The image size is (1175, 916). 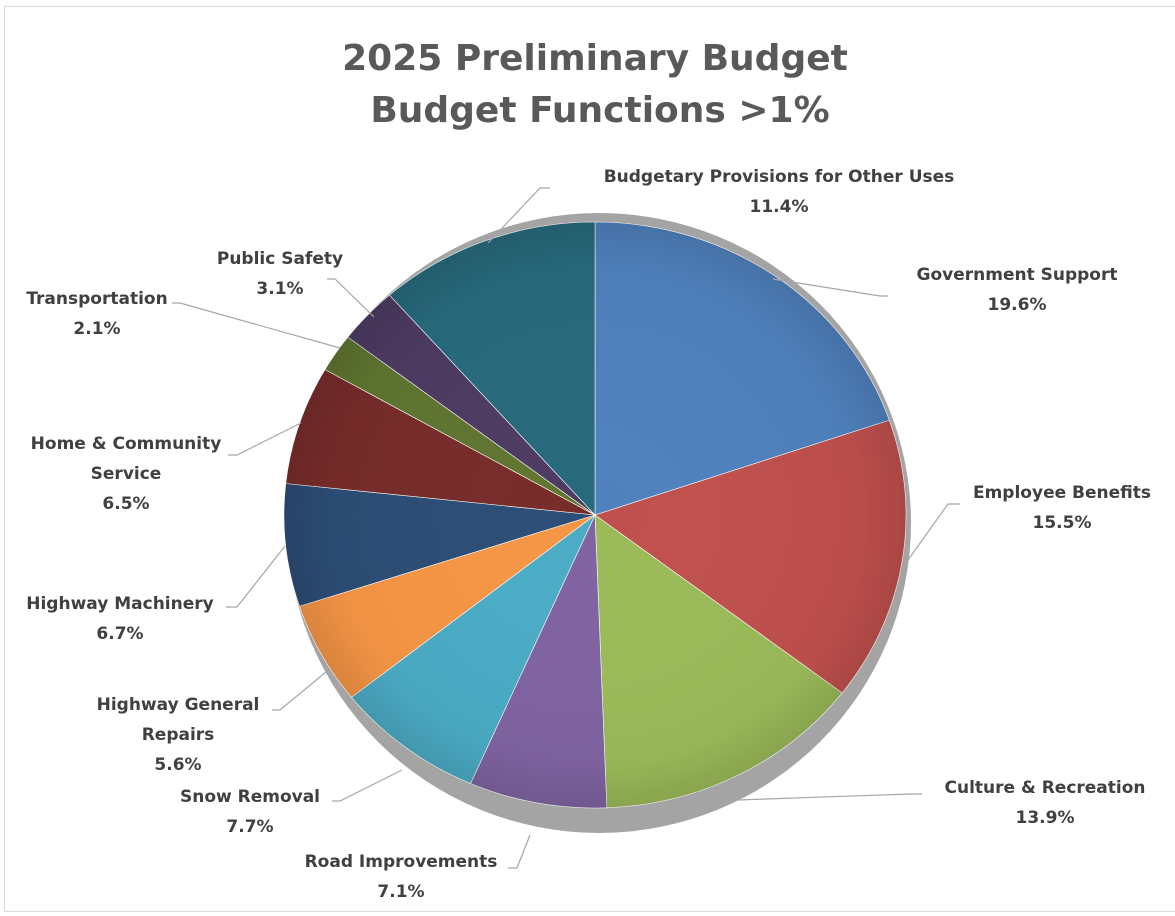 What do you see at coordinates (1017, 305) in the screenshot?
I see `data-label-government-support: 19.6%` at bounding box center [1017, 305].